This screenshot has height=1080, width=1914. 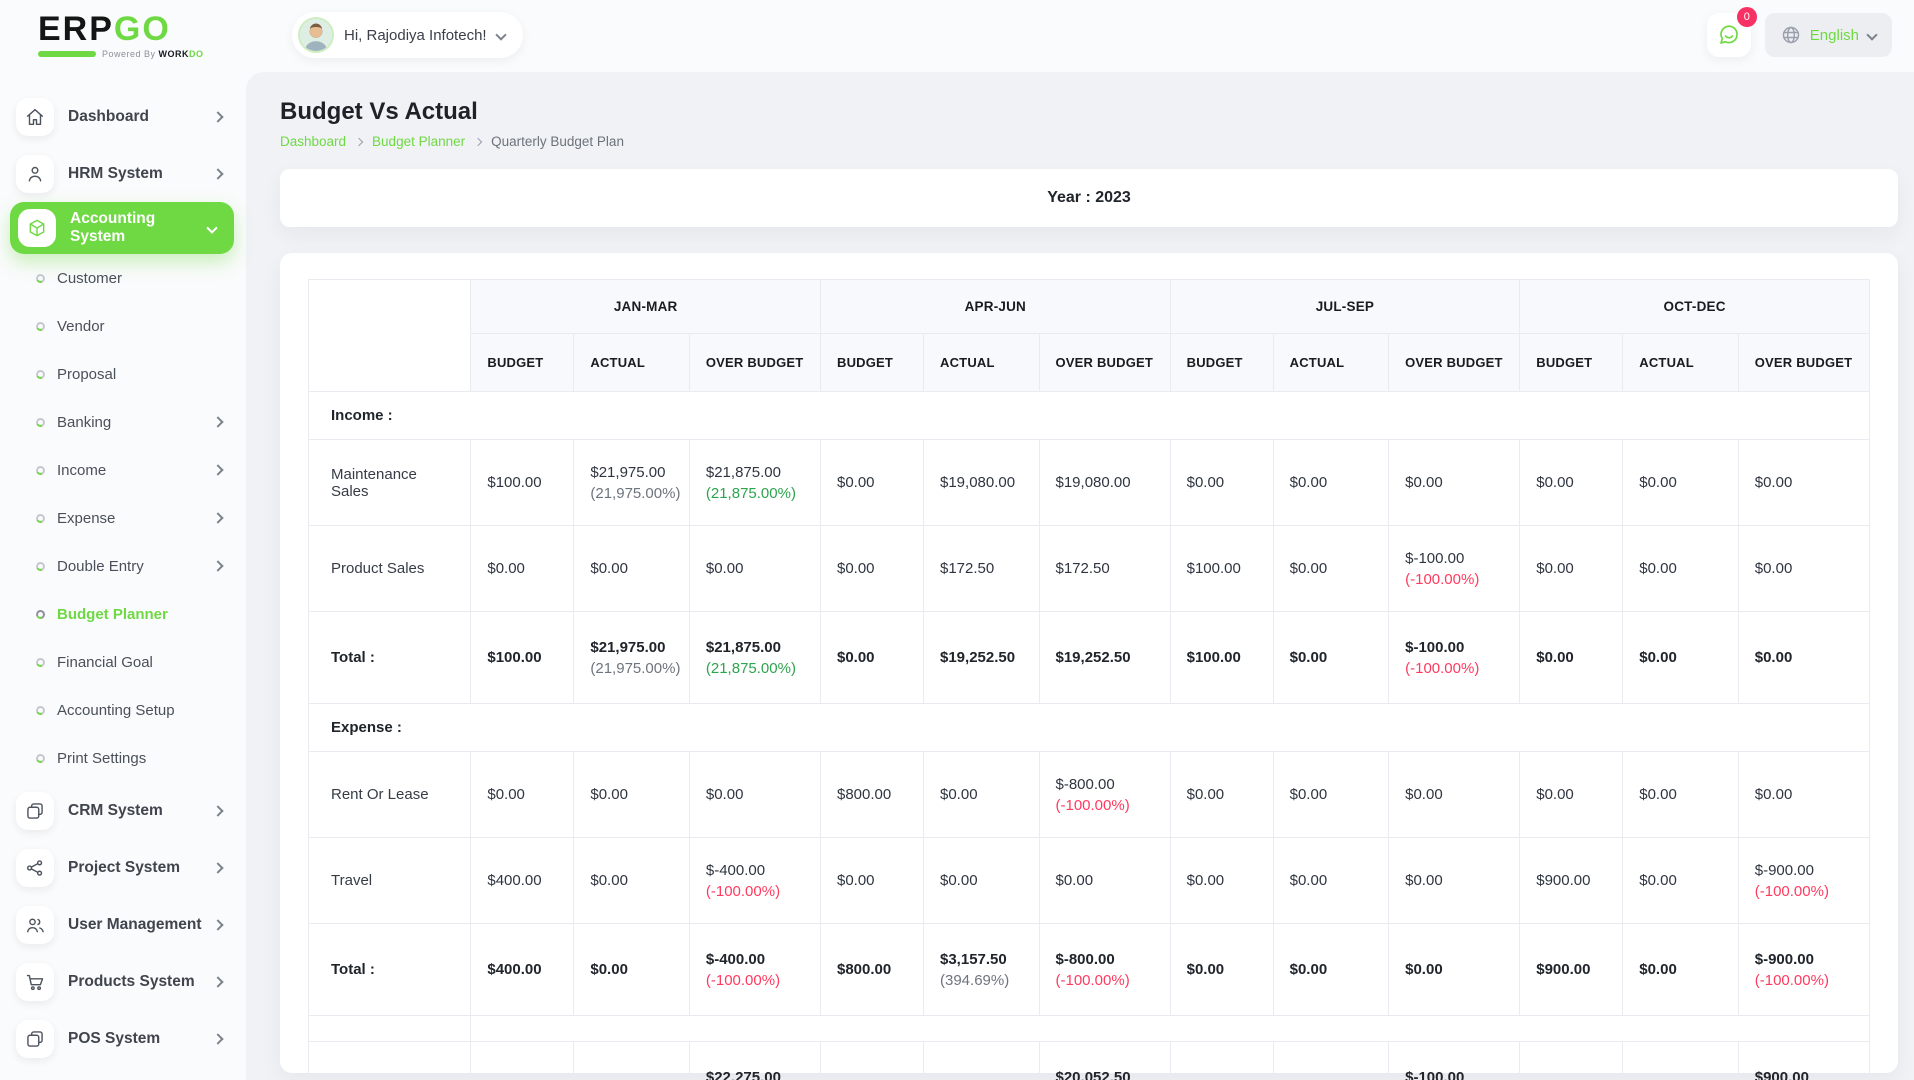 I want to click on sidebar-item-budget-planner: Budget Planner, so click(x=123, y=614).